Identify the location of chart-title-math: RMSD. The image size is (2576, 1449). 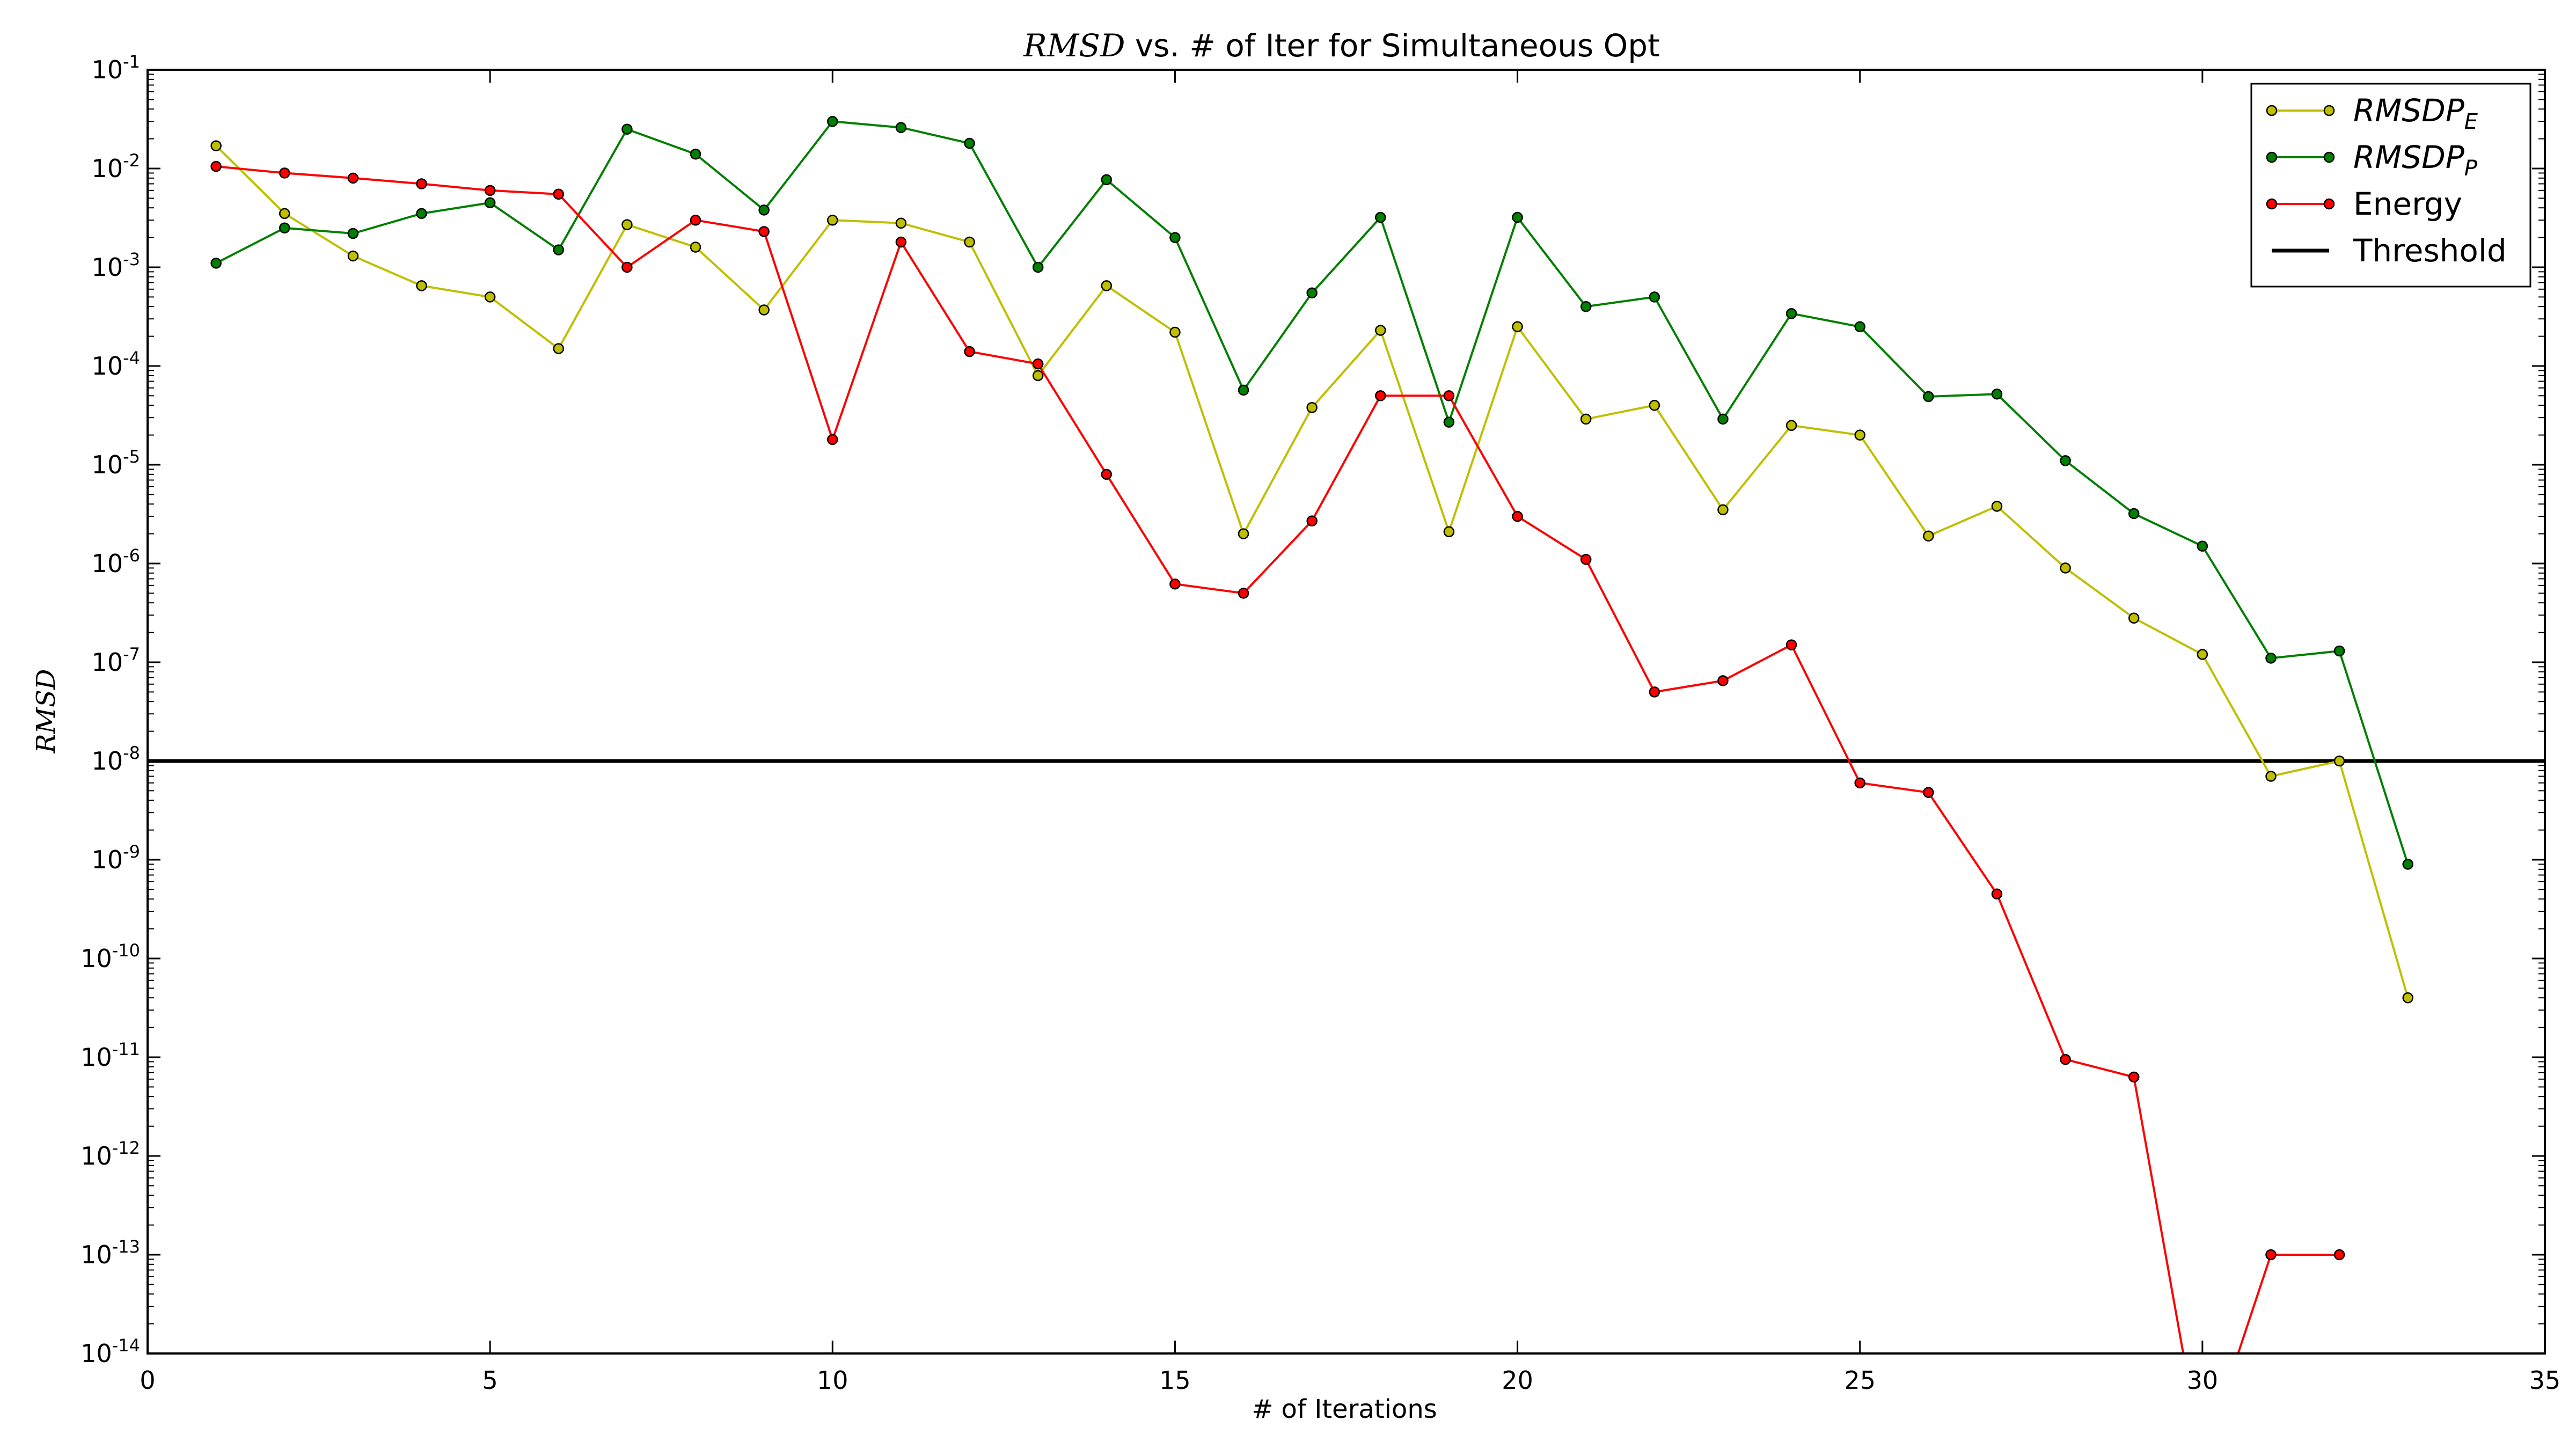
(1074, 45).